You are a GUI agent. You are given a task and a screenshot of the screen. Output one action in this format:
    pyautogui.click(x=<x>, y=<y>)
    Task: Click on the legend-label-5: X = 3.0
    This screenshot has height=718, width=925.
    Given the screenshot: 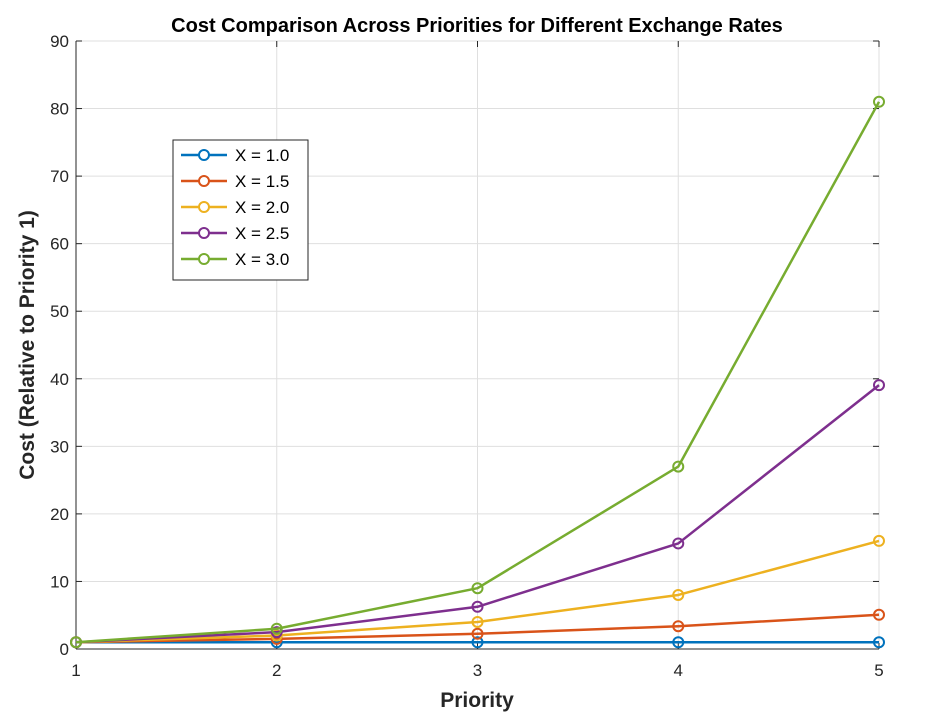 What is the action you would take?
    pyautogui.click(x=262, y=259)
    